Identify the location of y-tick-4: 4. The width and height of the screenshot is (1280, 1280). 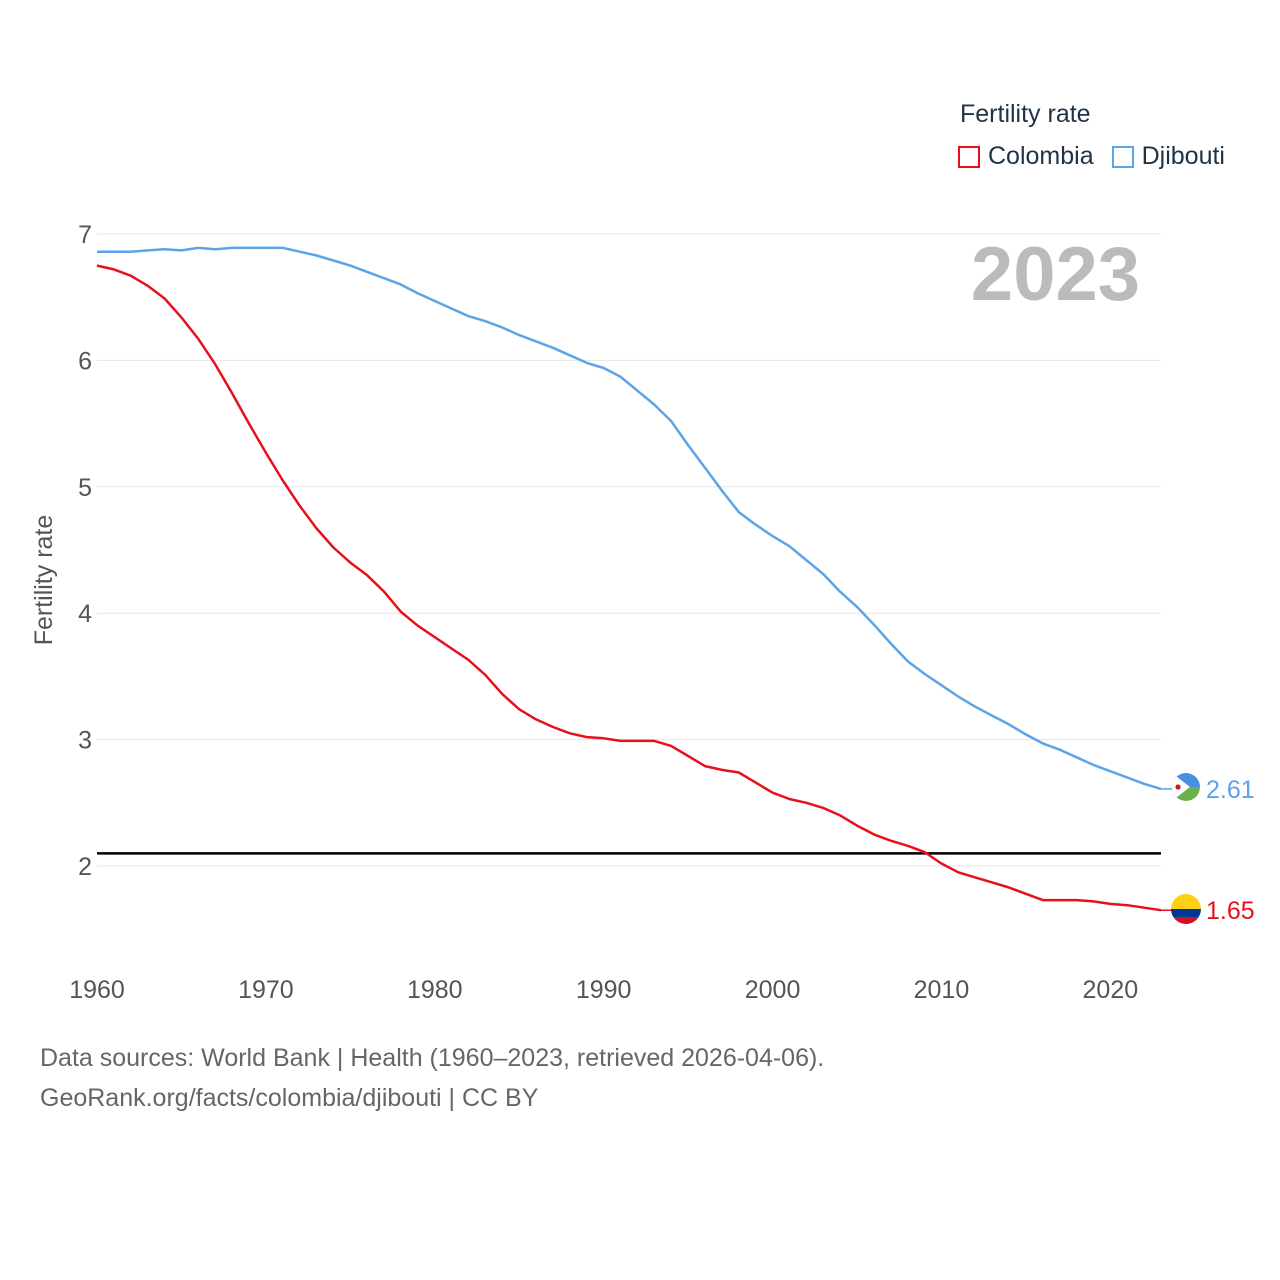
(85, 614).